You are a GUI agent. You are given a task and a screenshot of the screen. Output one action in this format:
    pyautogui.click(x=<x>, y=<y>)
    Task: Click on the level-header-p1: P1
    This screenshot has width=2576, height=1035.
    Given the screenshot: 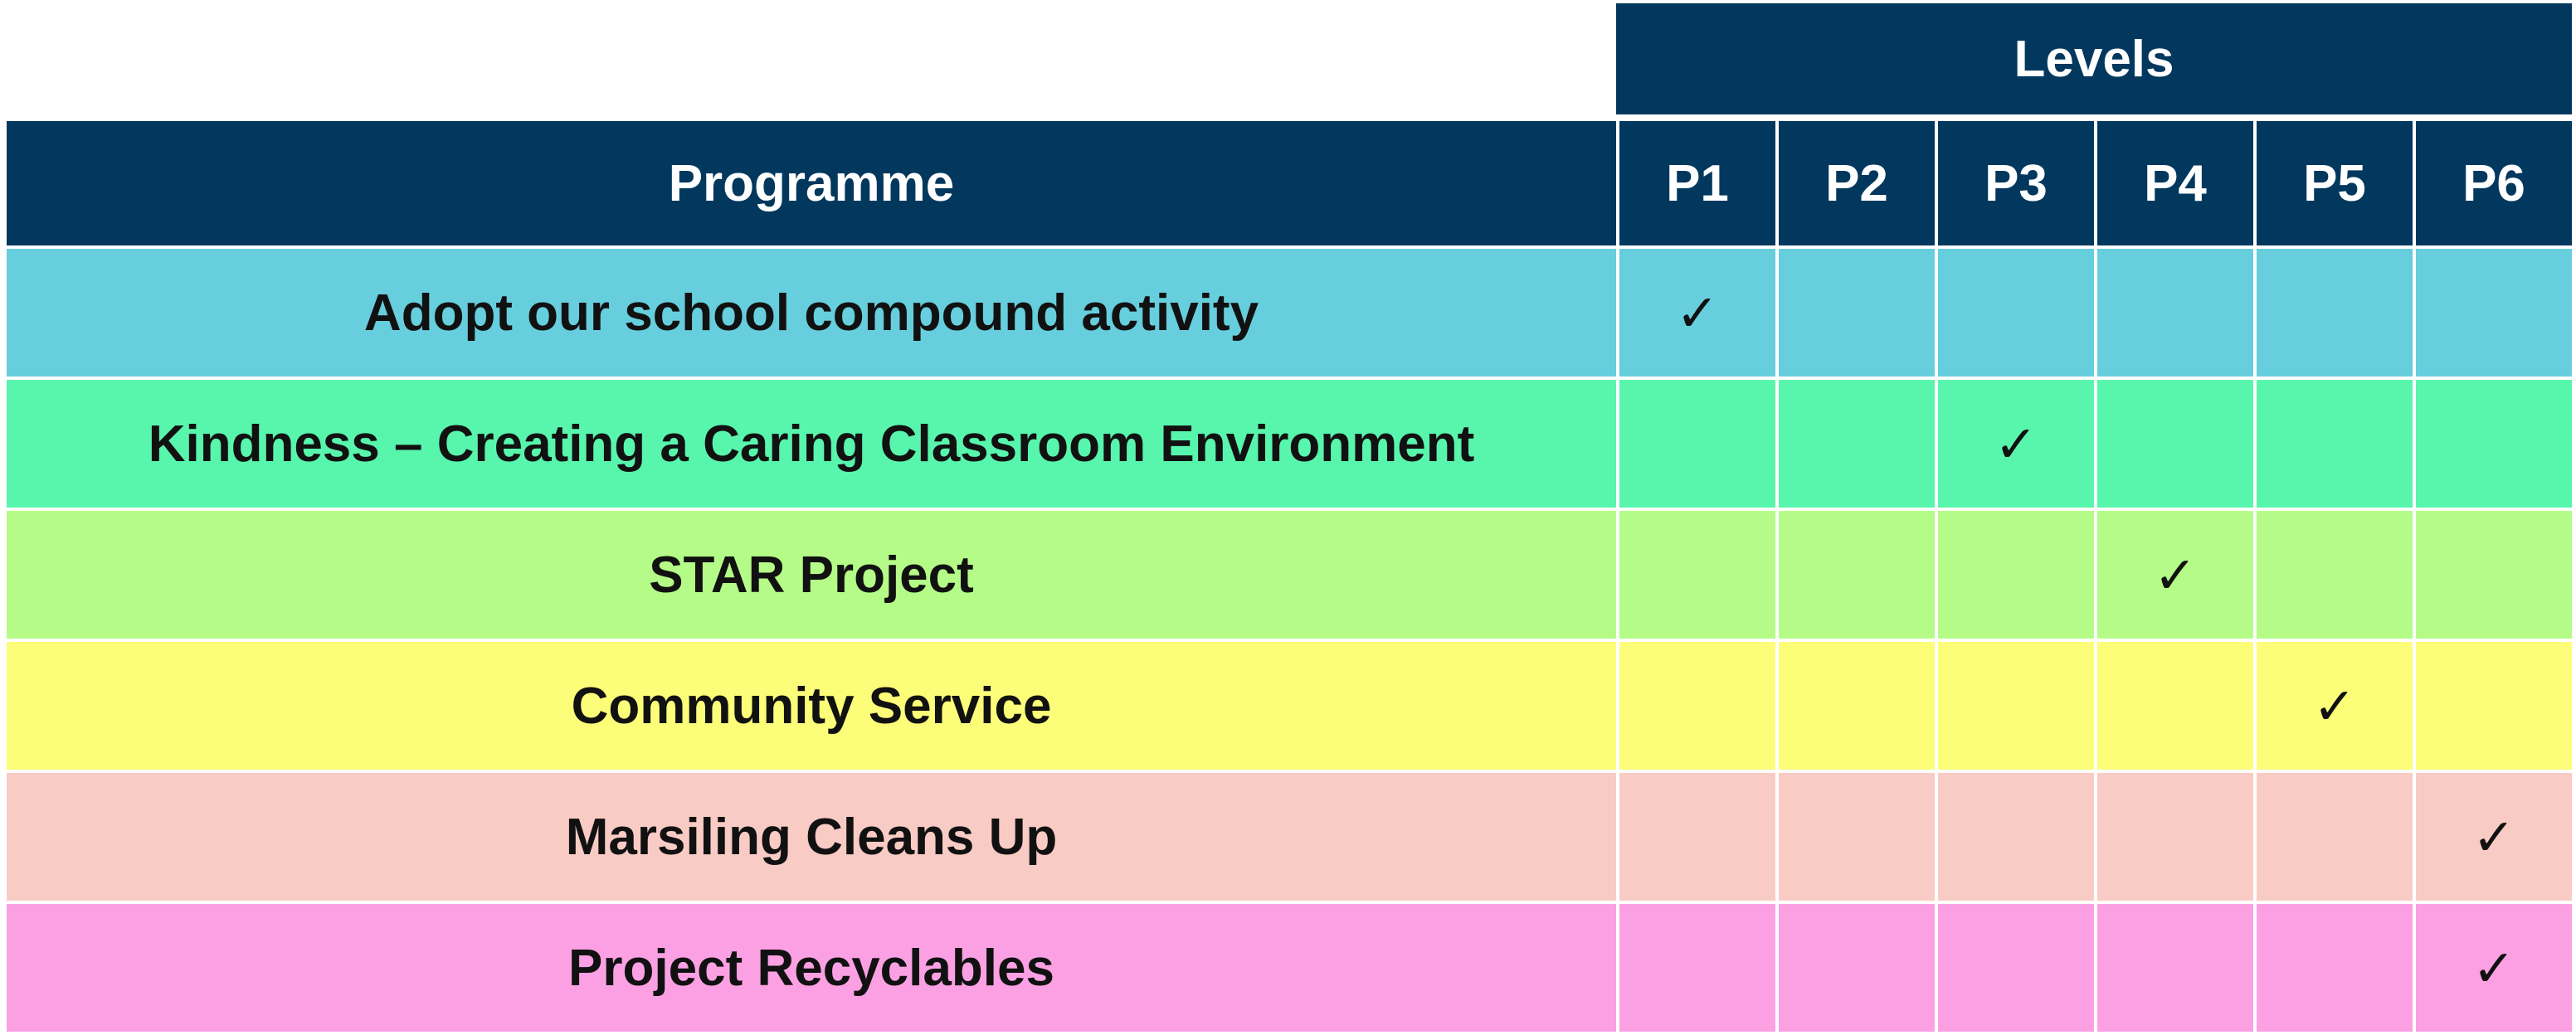 What is the action you would take?
    pyautogui.click(x=1697, y=184)
    